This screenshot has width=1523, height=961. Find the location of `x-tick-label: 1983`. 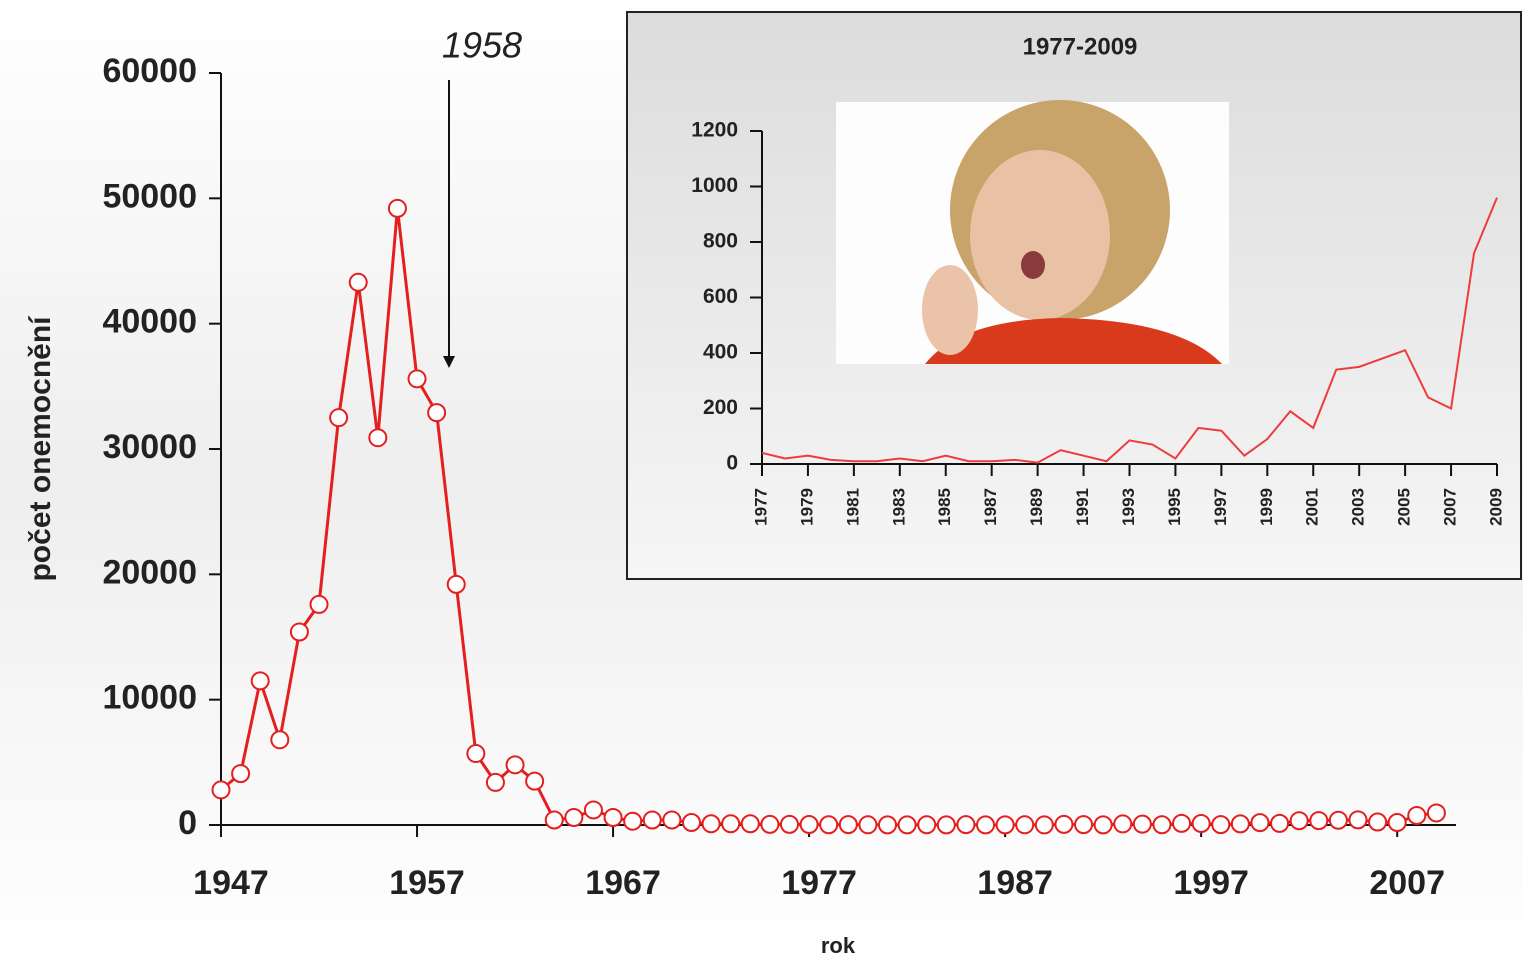

x-tick-label: 1983 is located at coordinates (898, 507).